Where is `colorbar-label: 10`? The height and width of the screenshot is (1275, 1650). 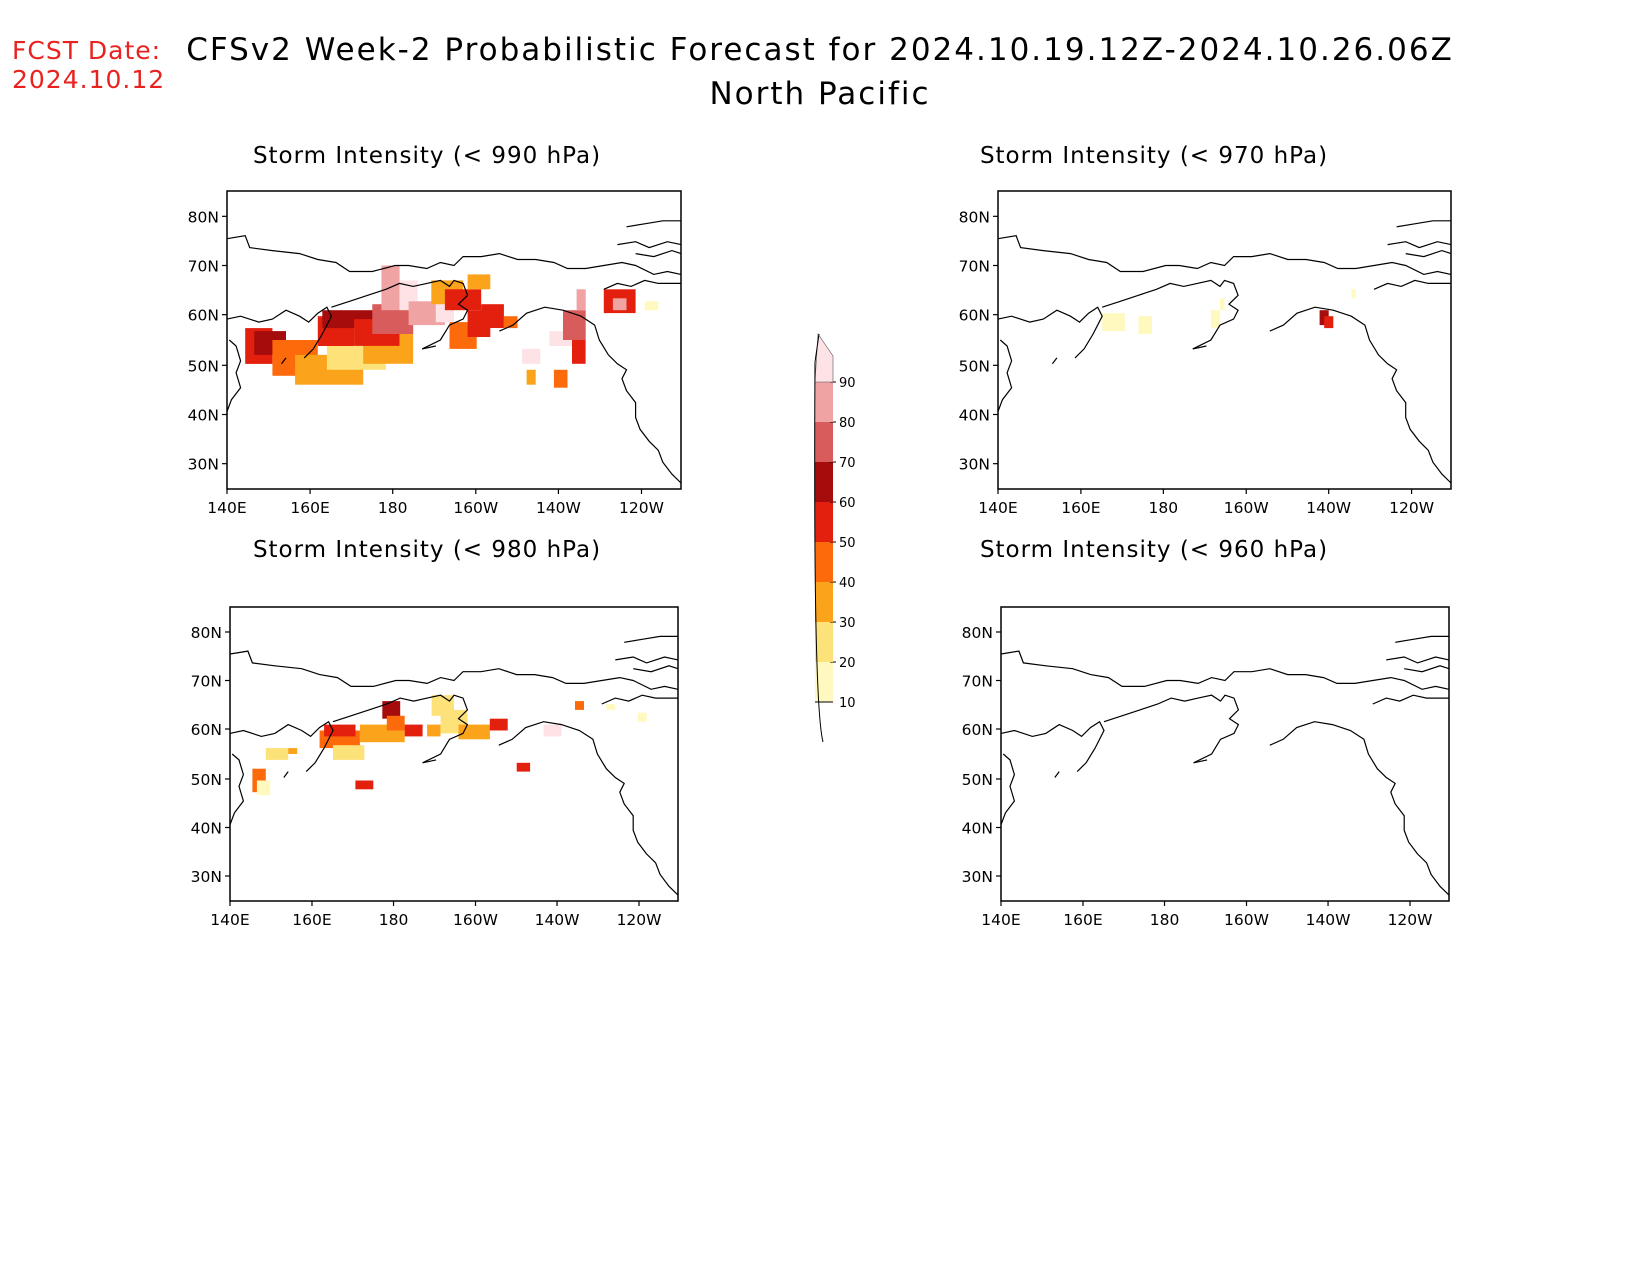 colorbar-label: 10 is located at coordinates (847, 703).